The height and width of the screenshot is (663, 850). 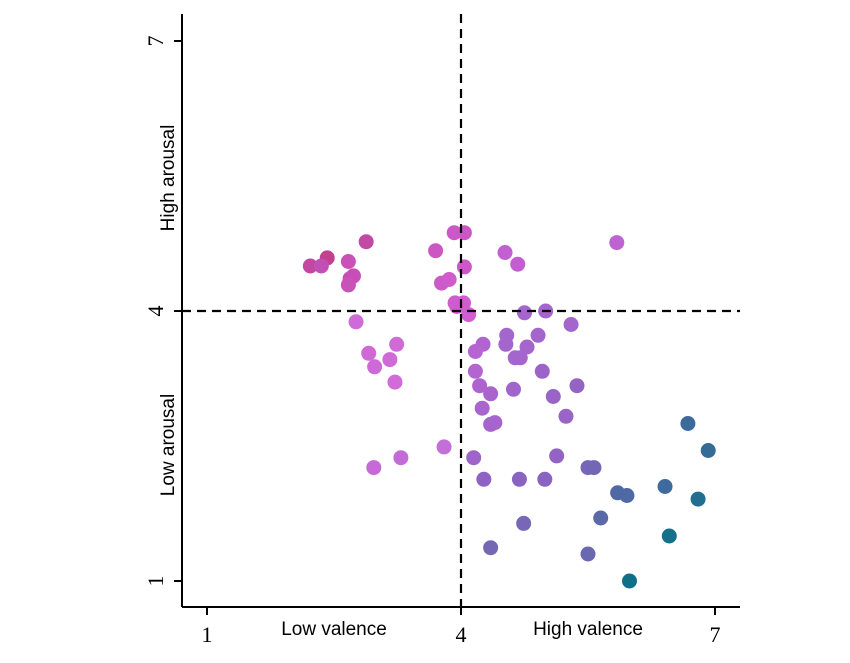 What do you see at coordinates (168, 445) in the screenshot?
I see `y-label-low: Low arousal` at bounding box center [168, 445].